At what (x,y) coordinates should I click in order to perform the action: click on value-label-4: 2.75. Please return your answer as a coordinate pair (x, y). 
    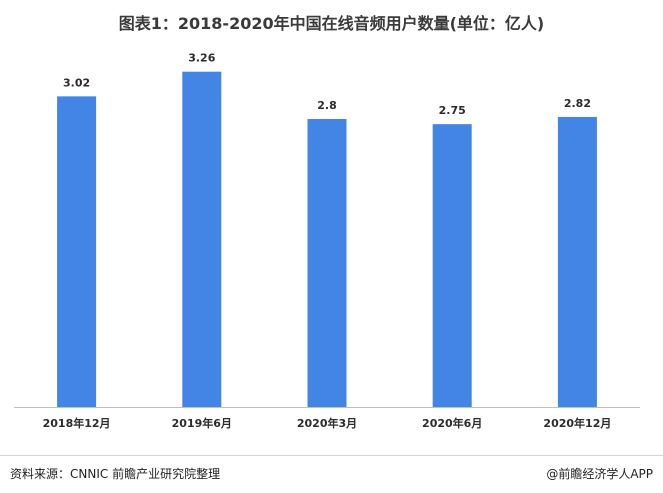
    Looking at the image, I should click on (452, 110).